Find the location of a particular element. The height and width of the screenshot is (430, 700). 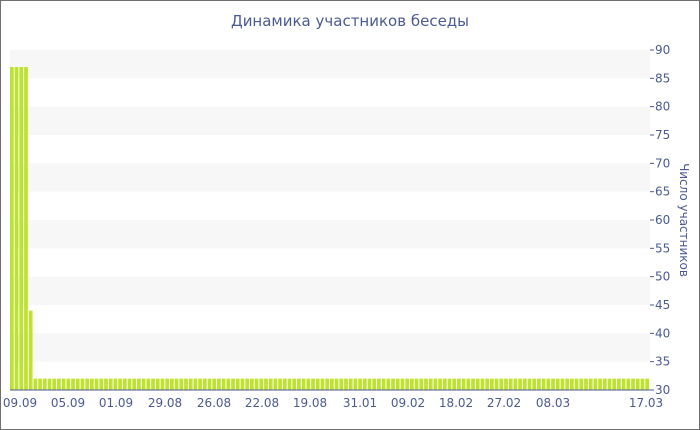

x-tick-label: 08.03 is located at coordinates (553, 403).